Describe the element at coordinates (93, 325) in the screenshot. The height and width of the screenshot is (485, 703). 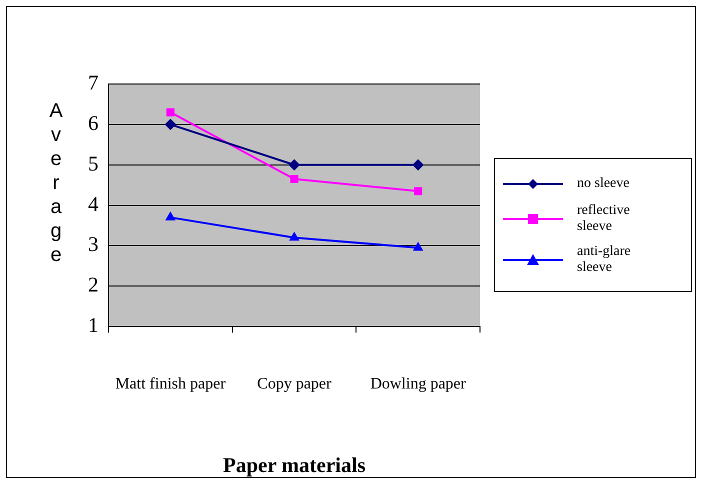
I see `y-tick-label: 1` at that location.